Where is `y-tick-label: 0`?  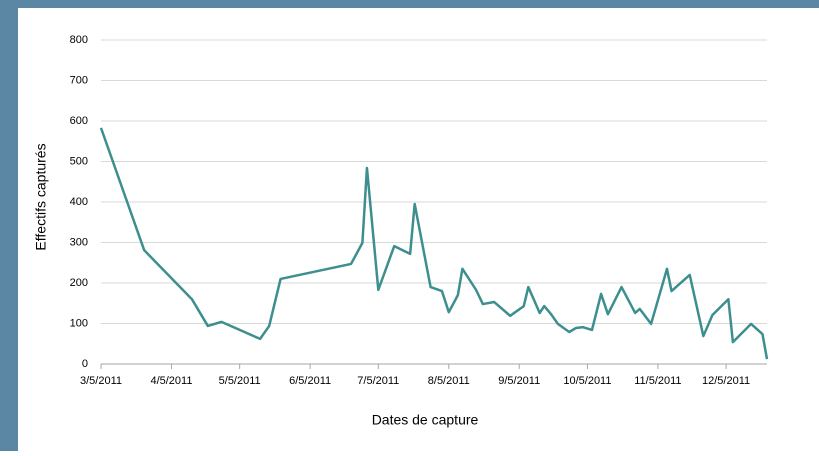 y-tick-label: 0 is located at coordinates (85, 364).